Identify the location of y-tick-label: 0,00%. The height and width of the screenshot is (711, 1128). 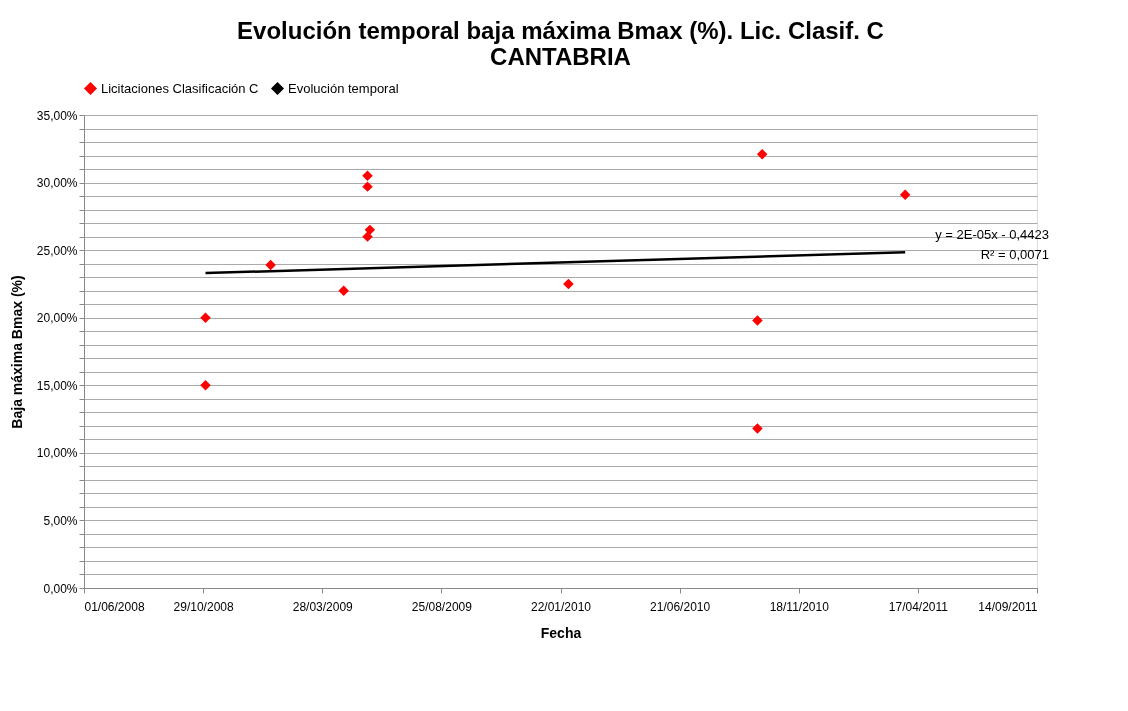
(60, 588).